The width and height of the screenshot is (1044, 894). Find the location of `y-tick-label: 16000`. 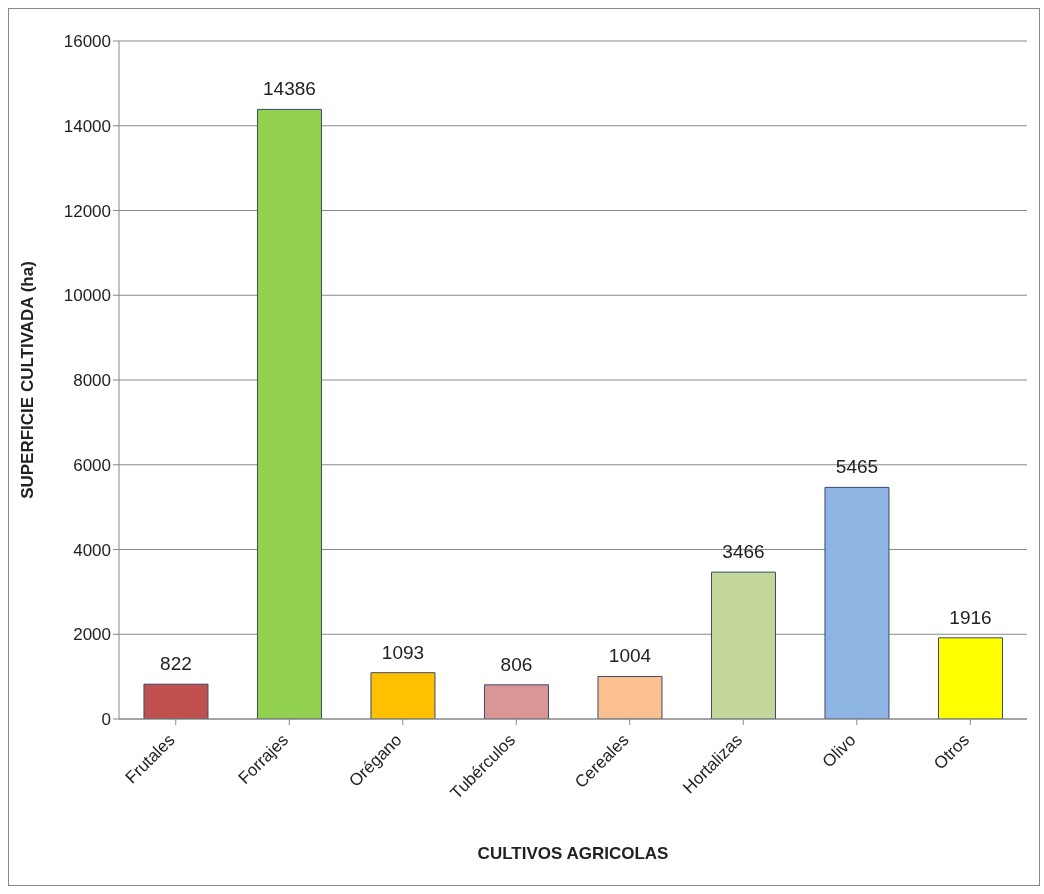

y-tick-label: 16000 is located at coordinates (87, 42).